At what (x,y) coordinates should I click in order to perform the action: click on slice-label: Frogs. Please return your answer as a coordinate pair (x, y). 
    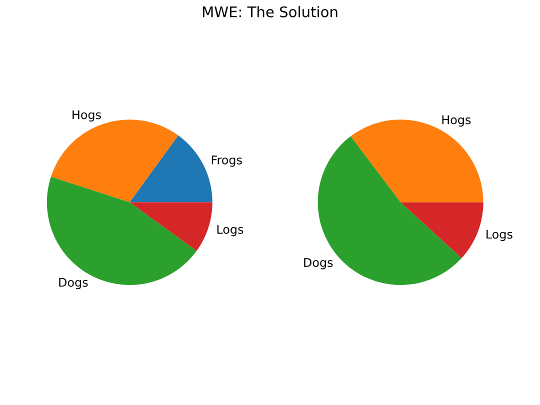
    Looking at the image, I should click on (227, 161).